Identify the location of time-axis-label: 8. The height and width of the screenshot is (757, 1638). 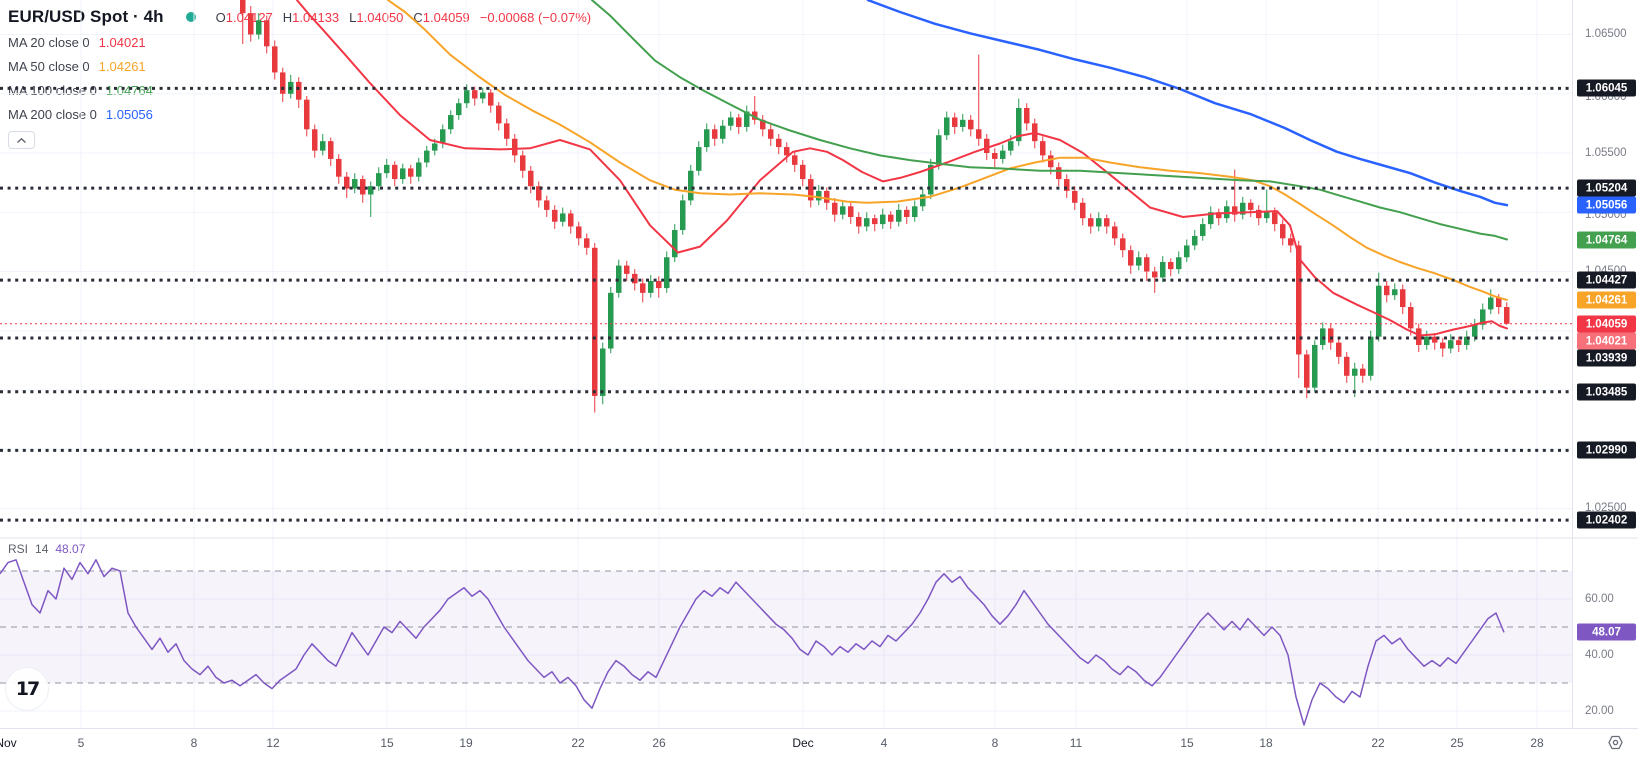
(194, 743).